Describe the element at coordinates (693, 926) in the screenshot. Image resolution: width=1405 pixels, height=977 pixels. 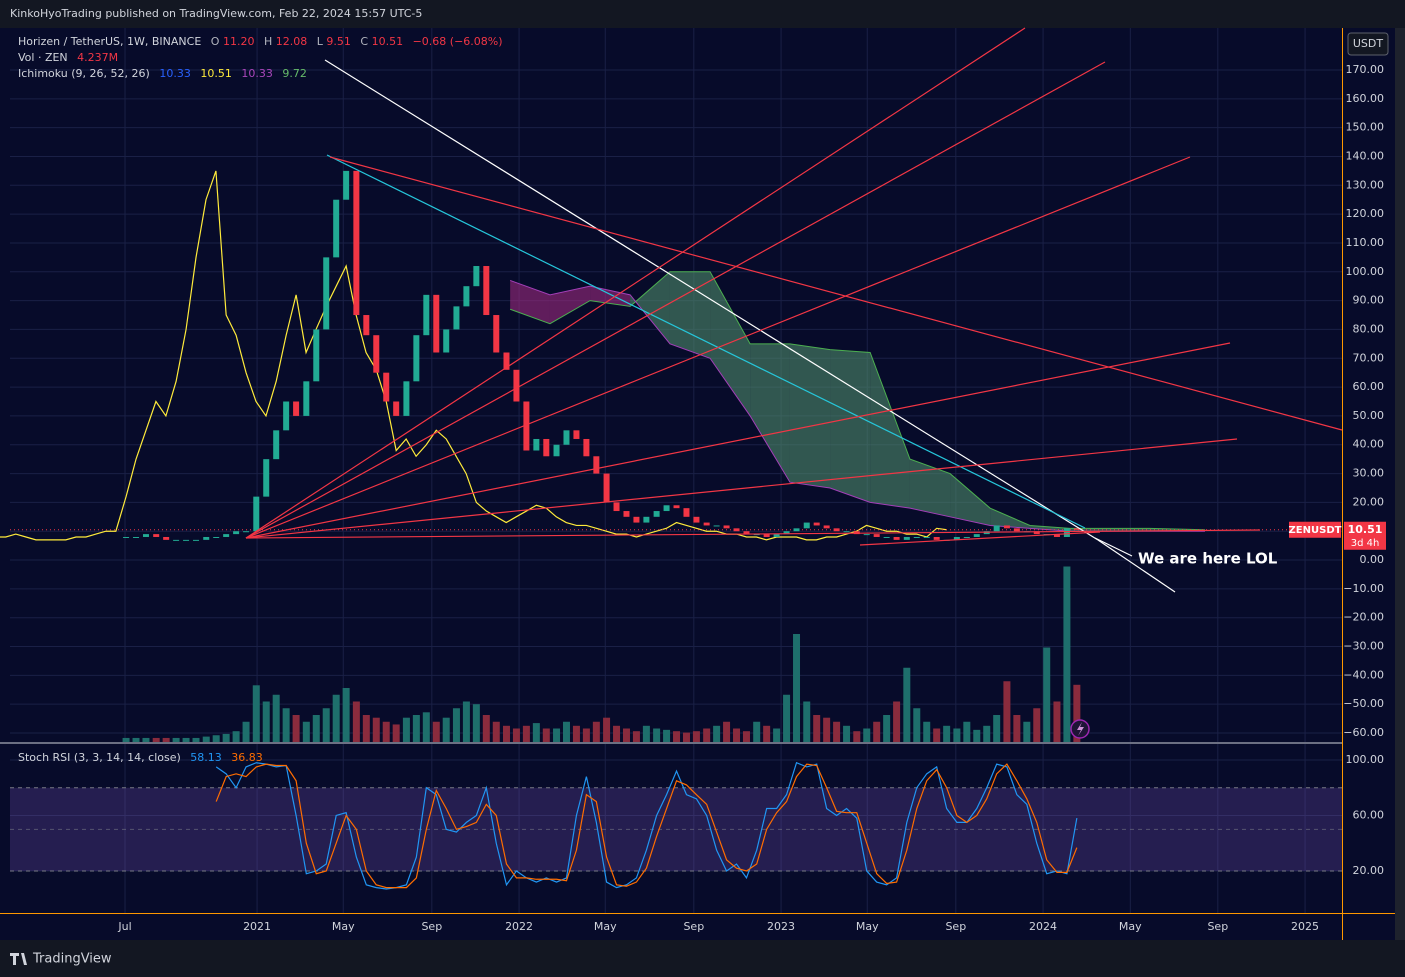
I see `x-tick-label: Sep` at that location.